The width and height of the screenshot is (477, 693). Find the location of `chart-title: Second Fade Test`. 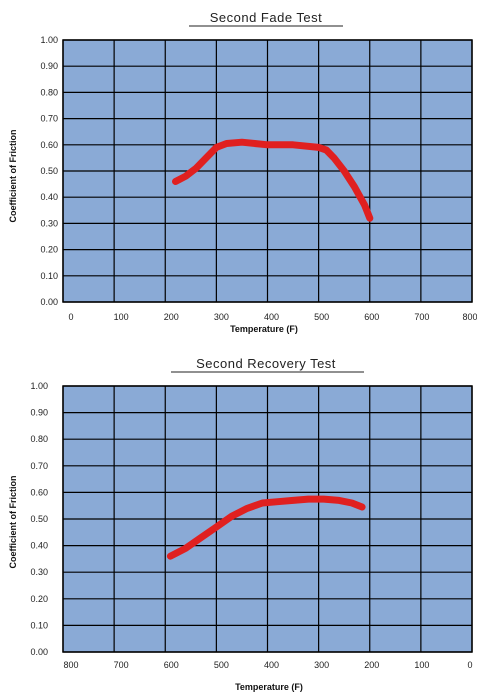

chart-title: Second Fade Test is located at coordinates (266, 17).